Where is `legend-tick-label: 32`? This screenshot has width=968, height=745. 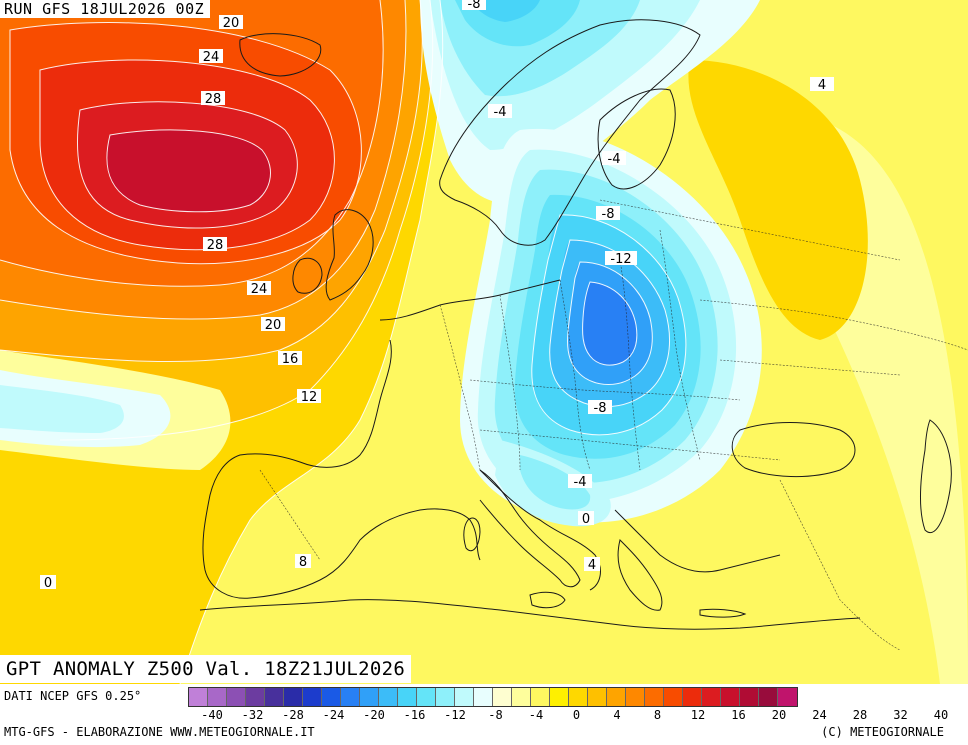 legend-tick-label: 32 is located at coordinates (900, 715).